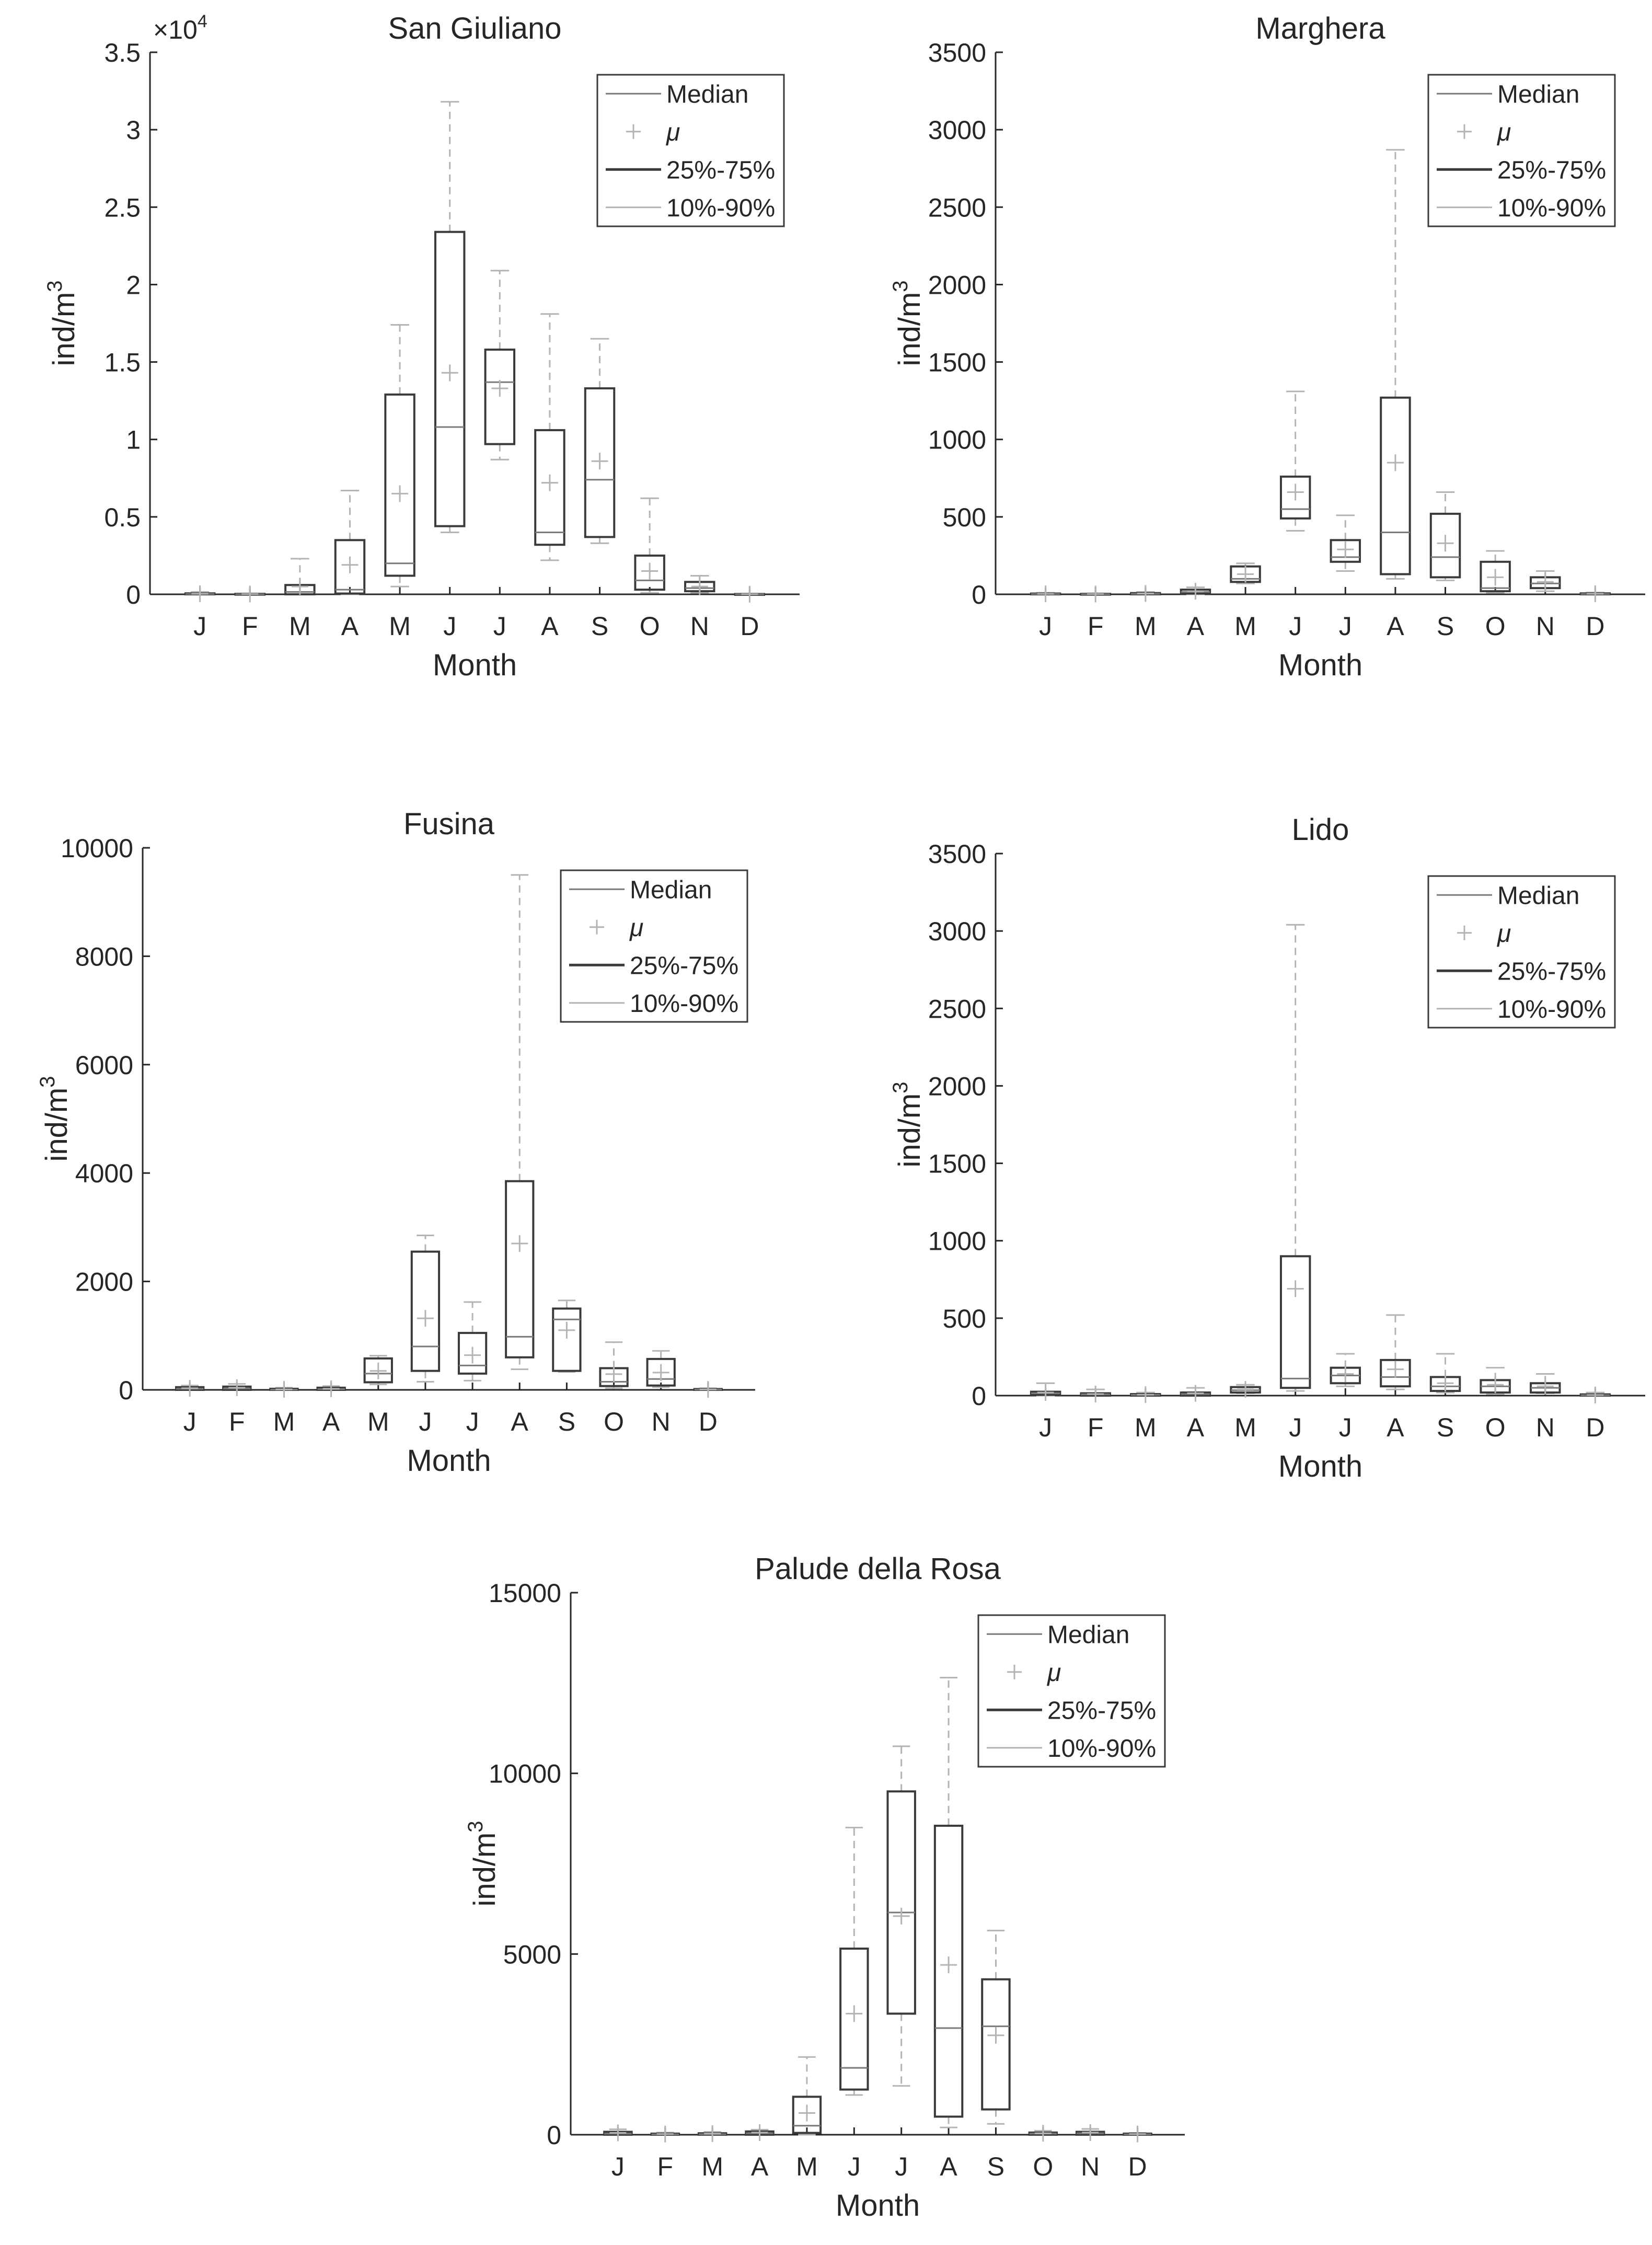 This screenshot has width=1652, height=2245. Describe the element at coordinates (122, 362) in the screenshot. I see `y-tick-label: 1.5` at that location.